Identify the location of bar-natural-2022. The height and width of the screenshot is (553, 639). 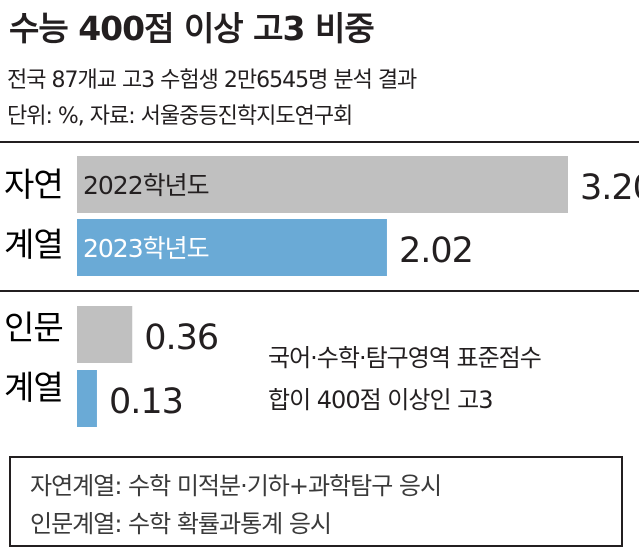
(322, 184).